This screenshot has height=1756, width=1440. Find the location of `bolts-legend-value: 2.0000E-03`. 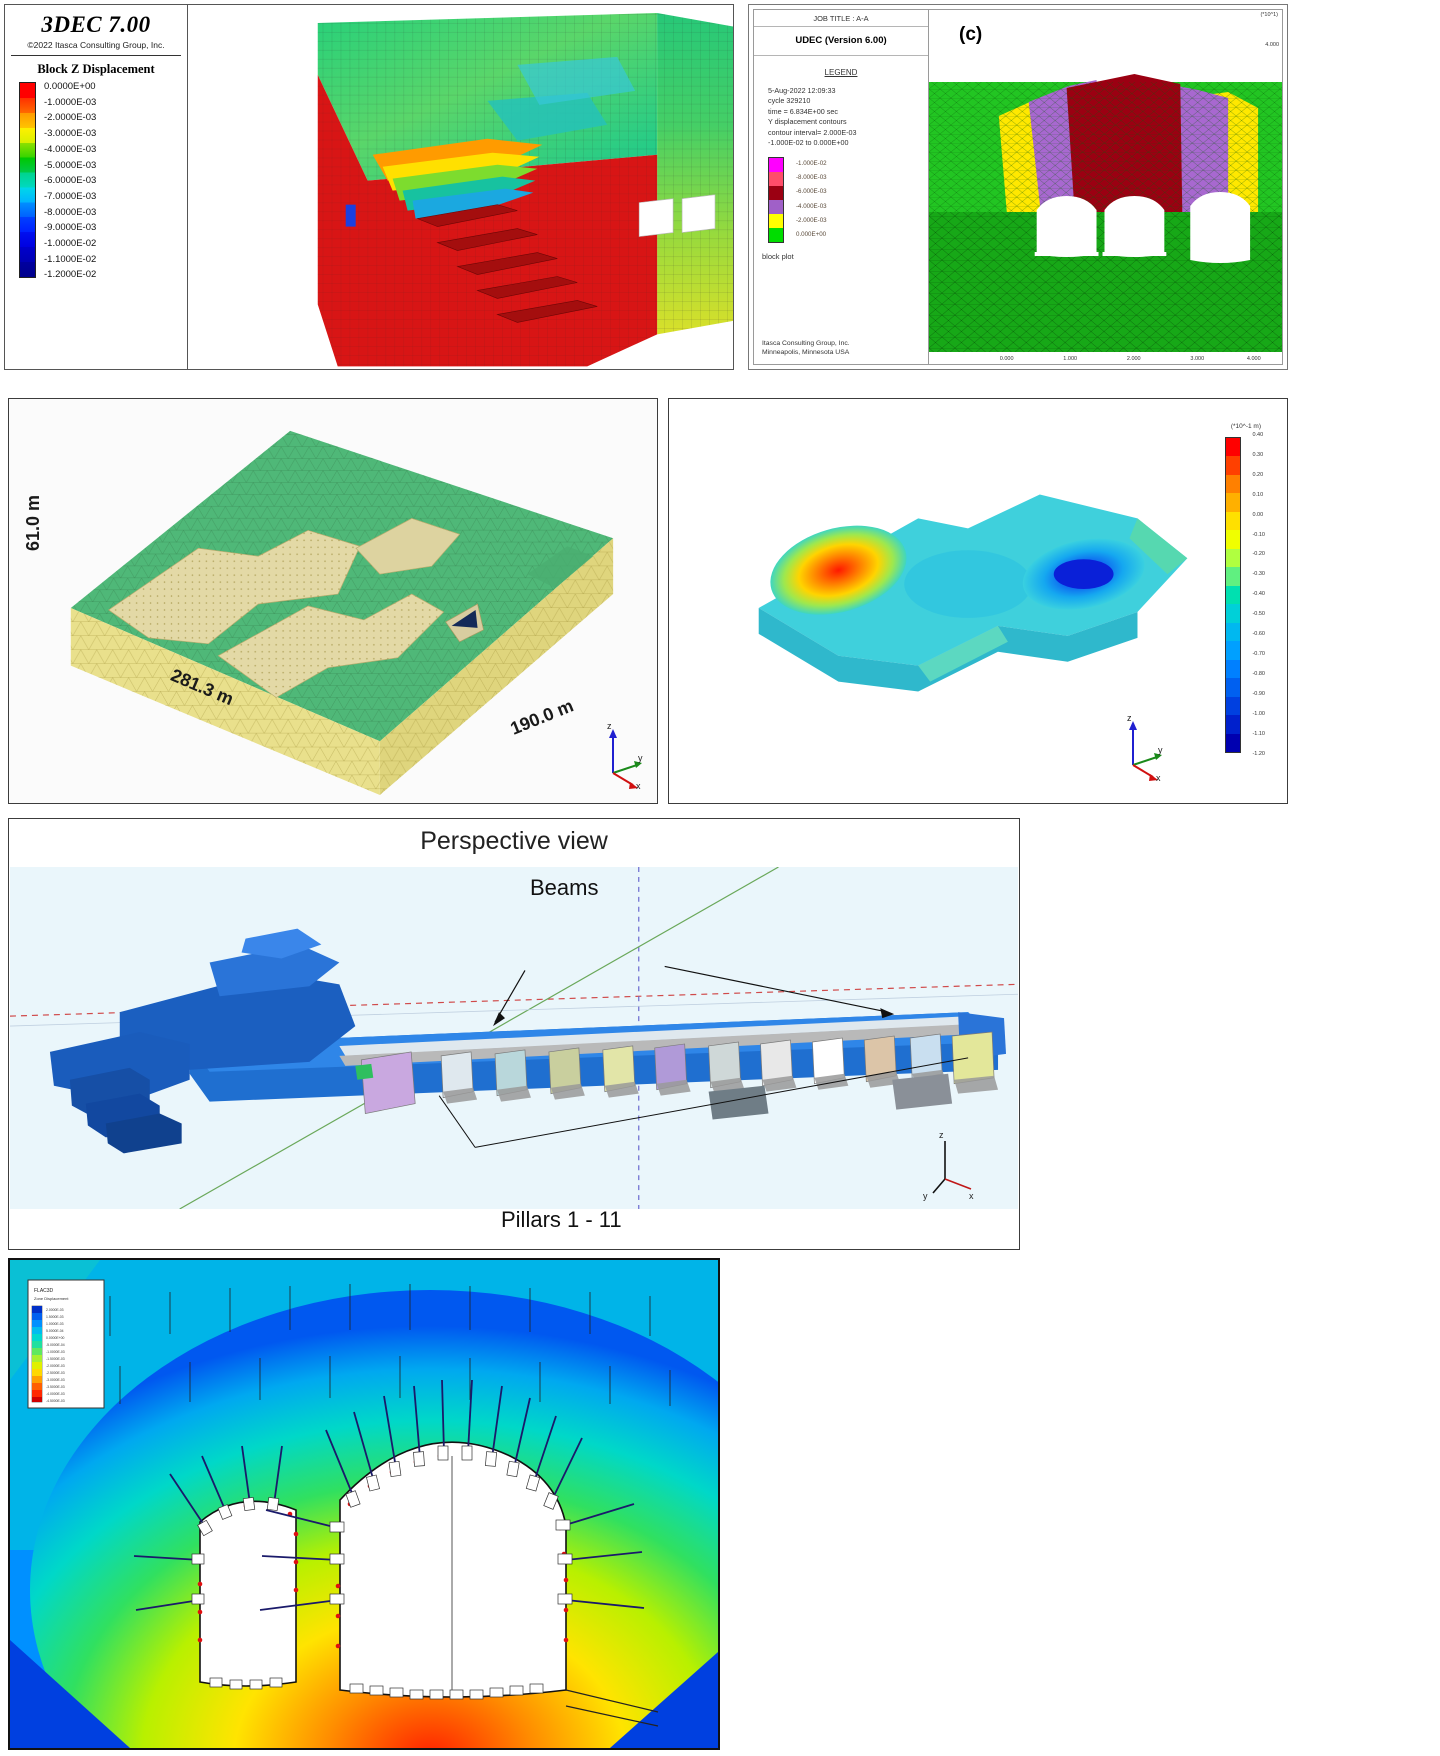

bolts-legend-value: 2.0000E-03 is located at coordinates (55, 1310).